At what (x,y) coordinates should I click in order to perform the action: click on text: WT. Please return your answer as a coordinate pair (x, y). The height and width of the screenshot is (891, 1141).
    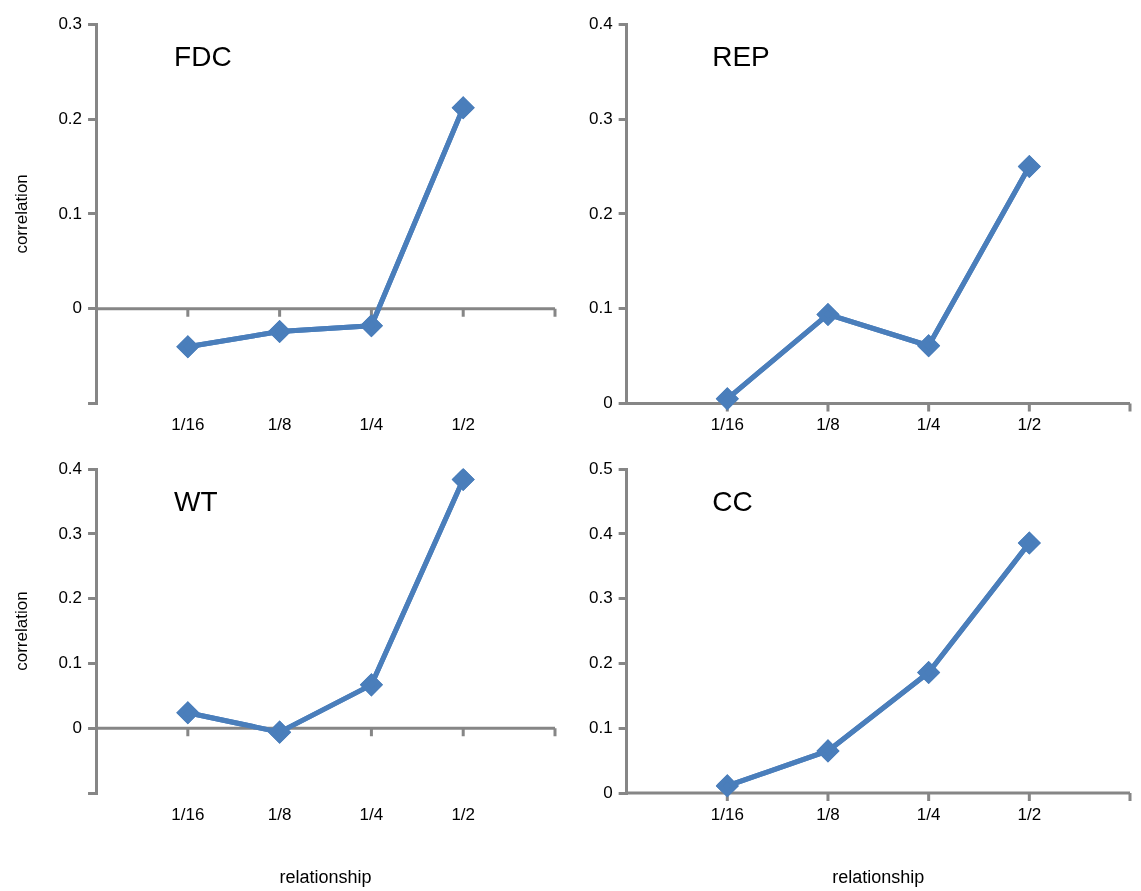
    Looking at the image, I should click on (196, 501).